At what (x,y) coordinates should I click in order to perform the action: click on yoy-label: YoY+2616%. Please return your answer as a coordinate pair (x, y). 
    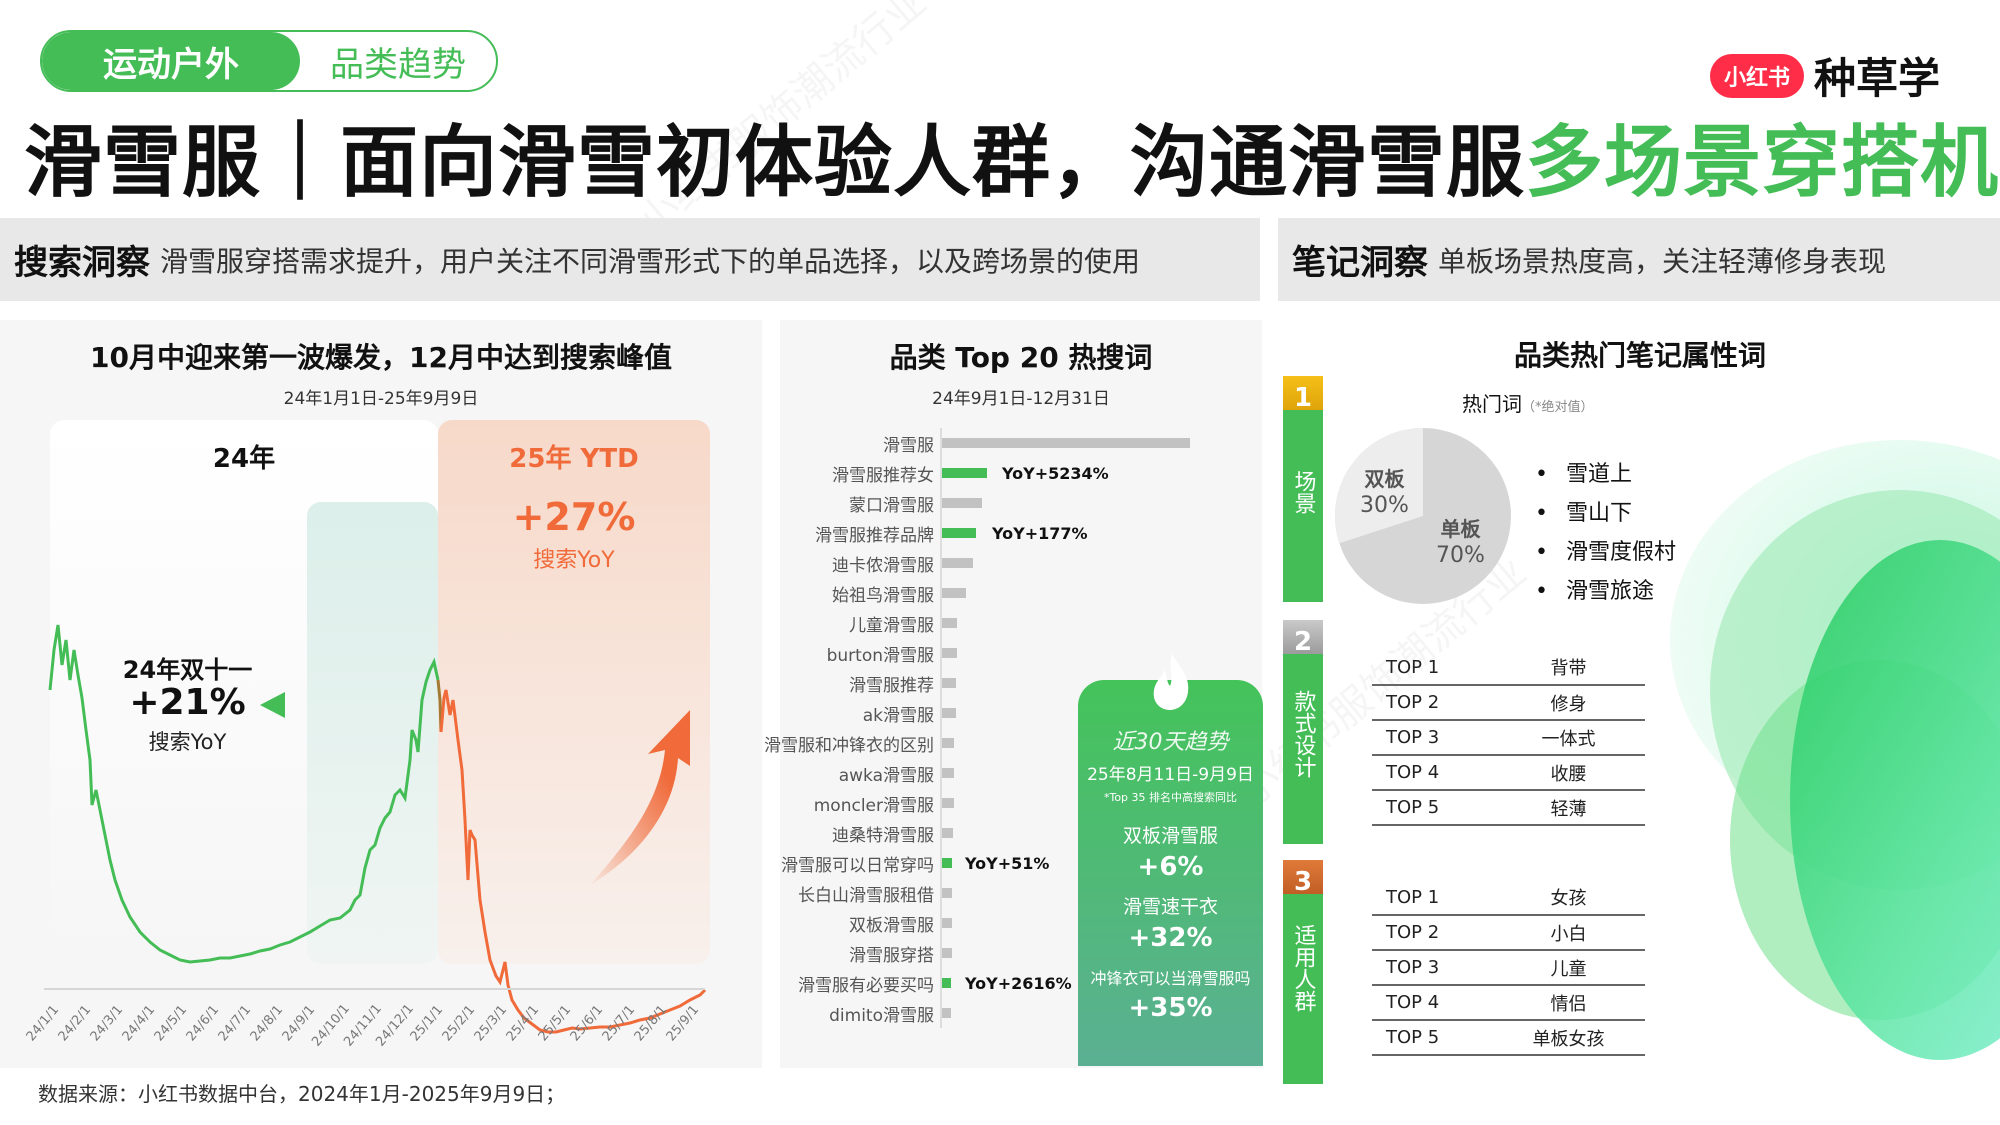
    Looking at the image, I should click on (1018, 983).